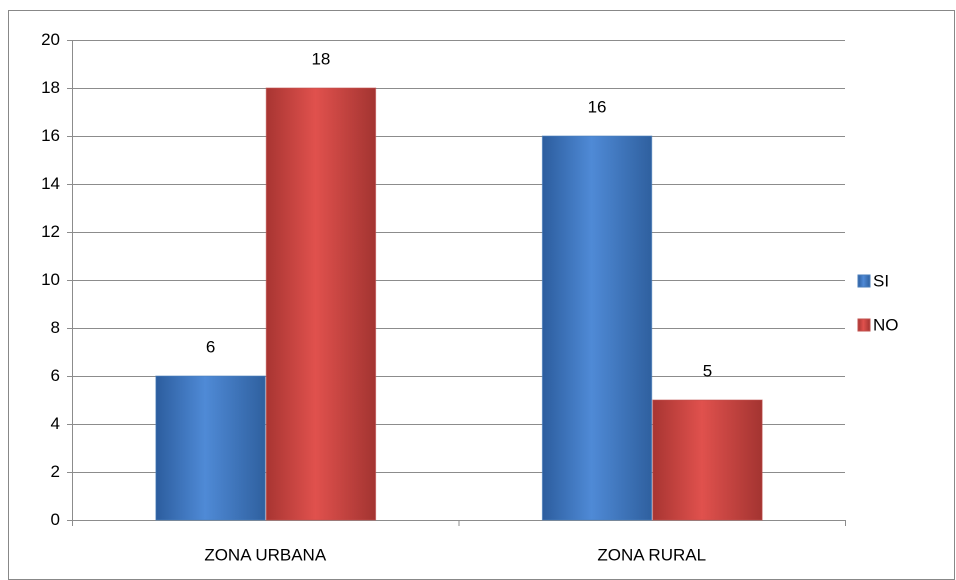 The image size is (956, 580). What do you see at coordinates (50, 183) in the screenshot?
I see `y-tick-label: 14` at bounding box center [50, 183].